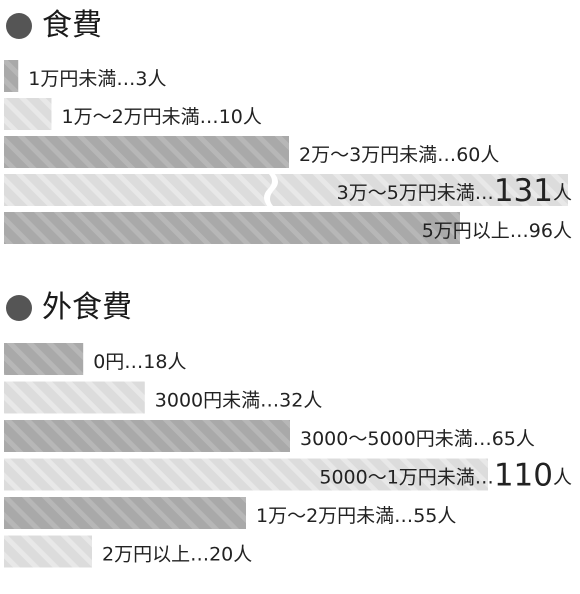 The image size is (580, 594). I want to click on bar-label: 5万円以上…96人, so click(497, 231).